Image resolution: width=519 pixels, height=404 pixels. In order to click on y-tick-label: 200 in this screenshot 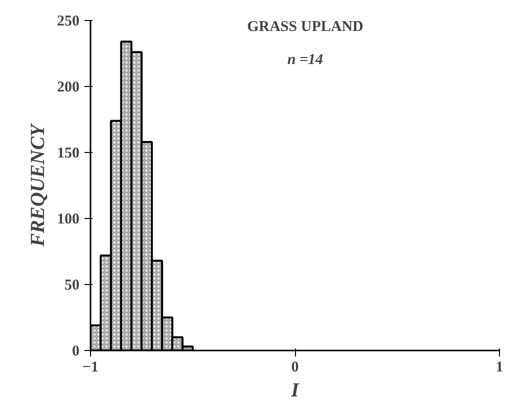, I will do `click(68, 88)`.